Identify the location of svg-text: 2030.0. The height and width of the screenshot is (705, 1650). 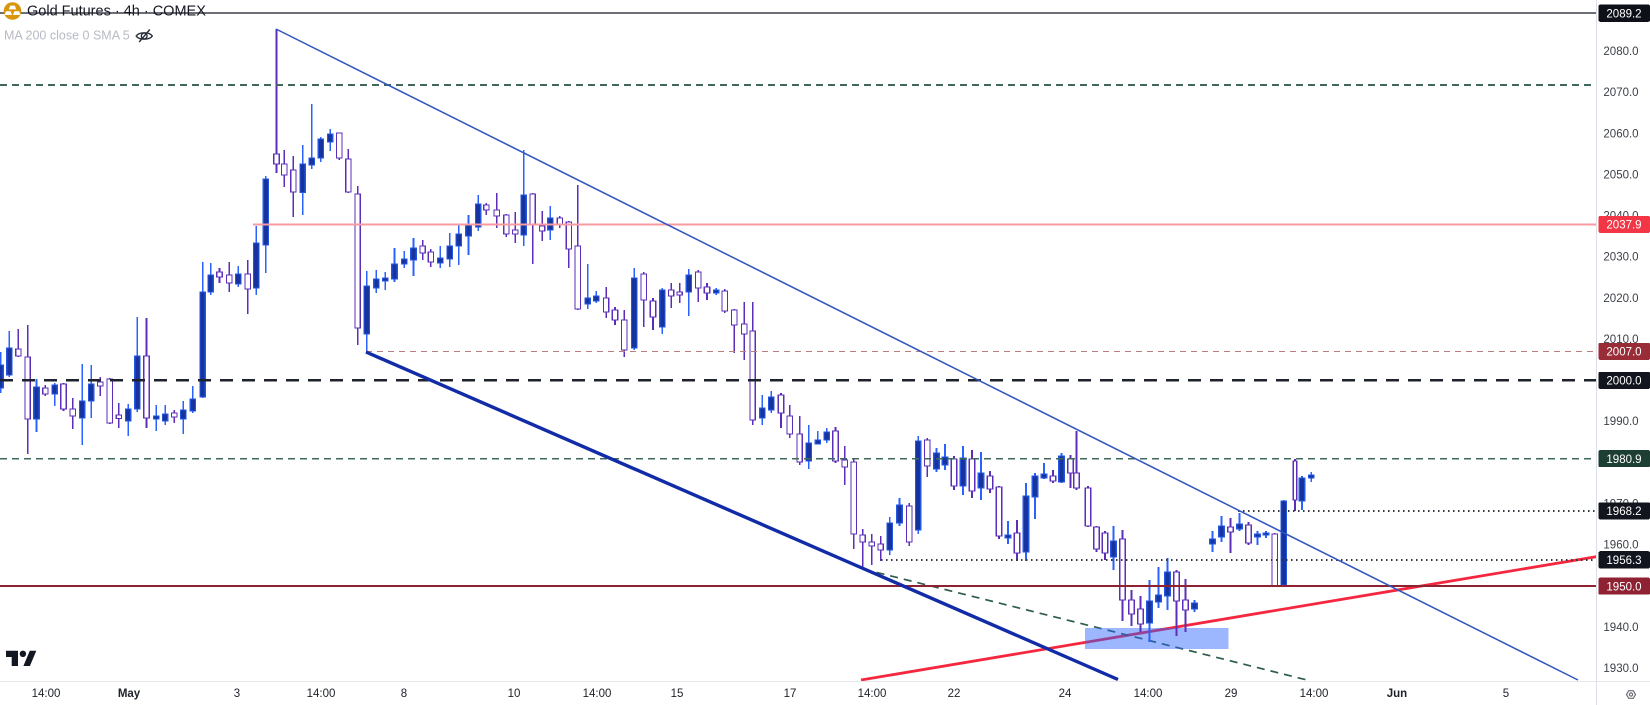
(1620, 258).